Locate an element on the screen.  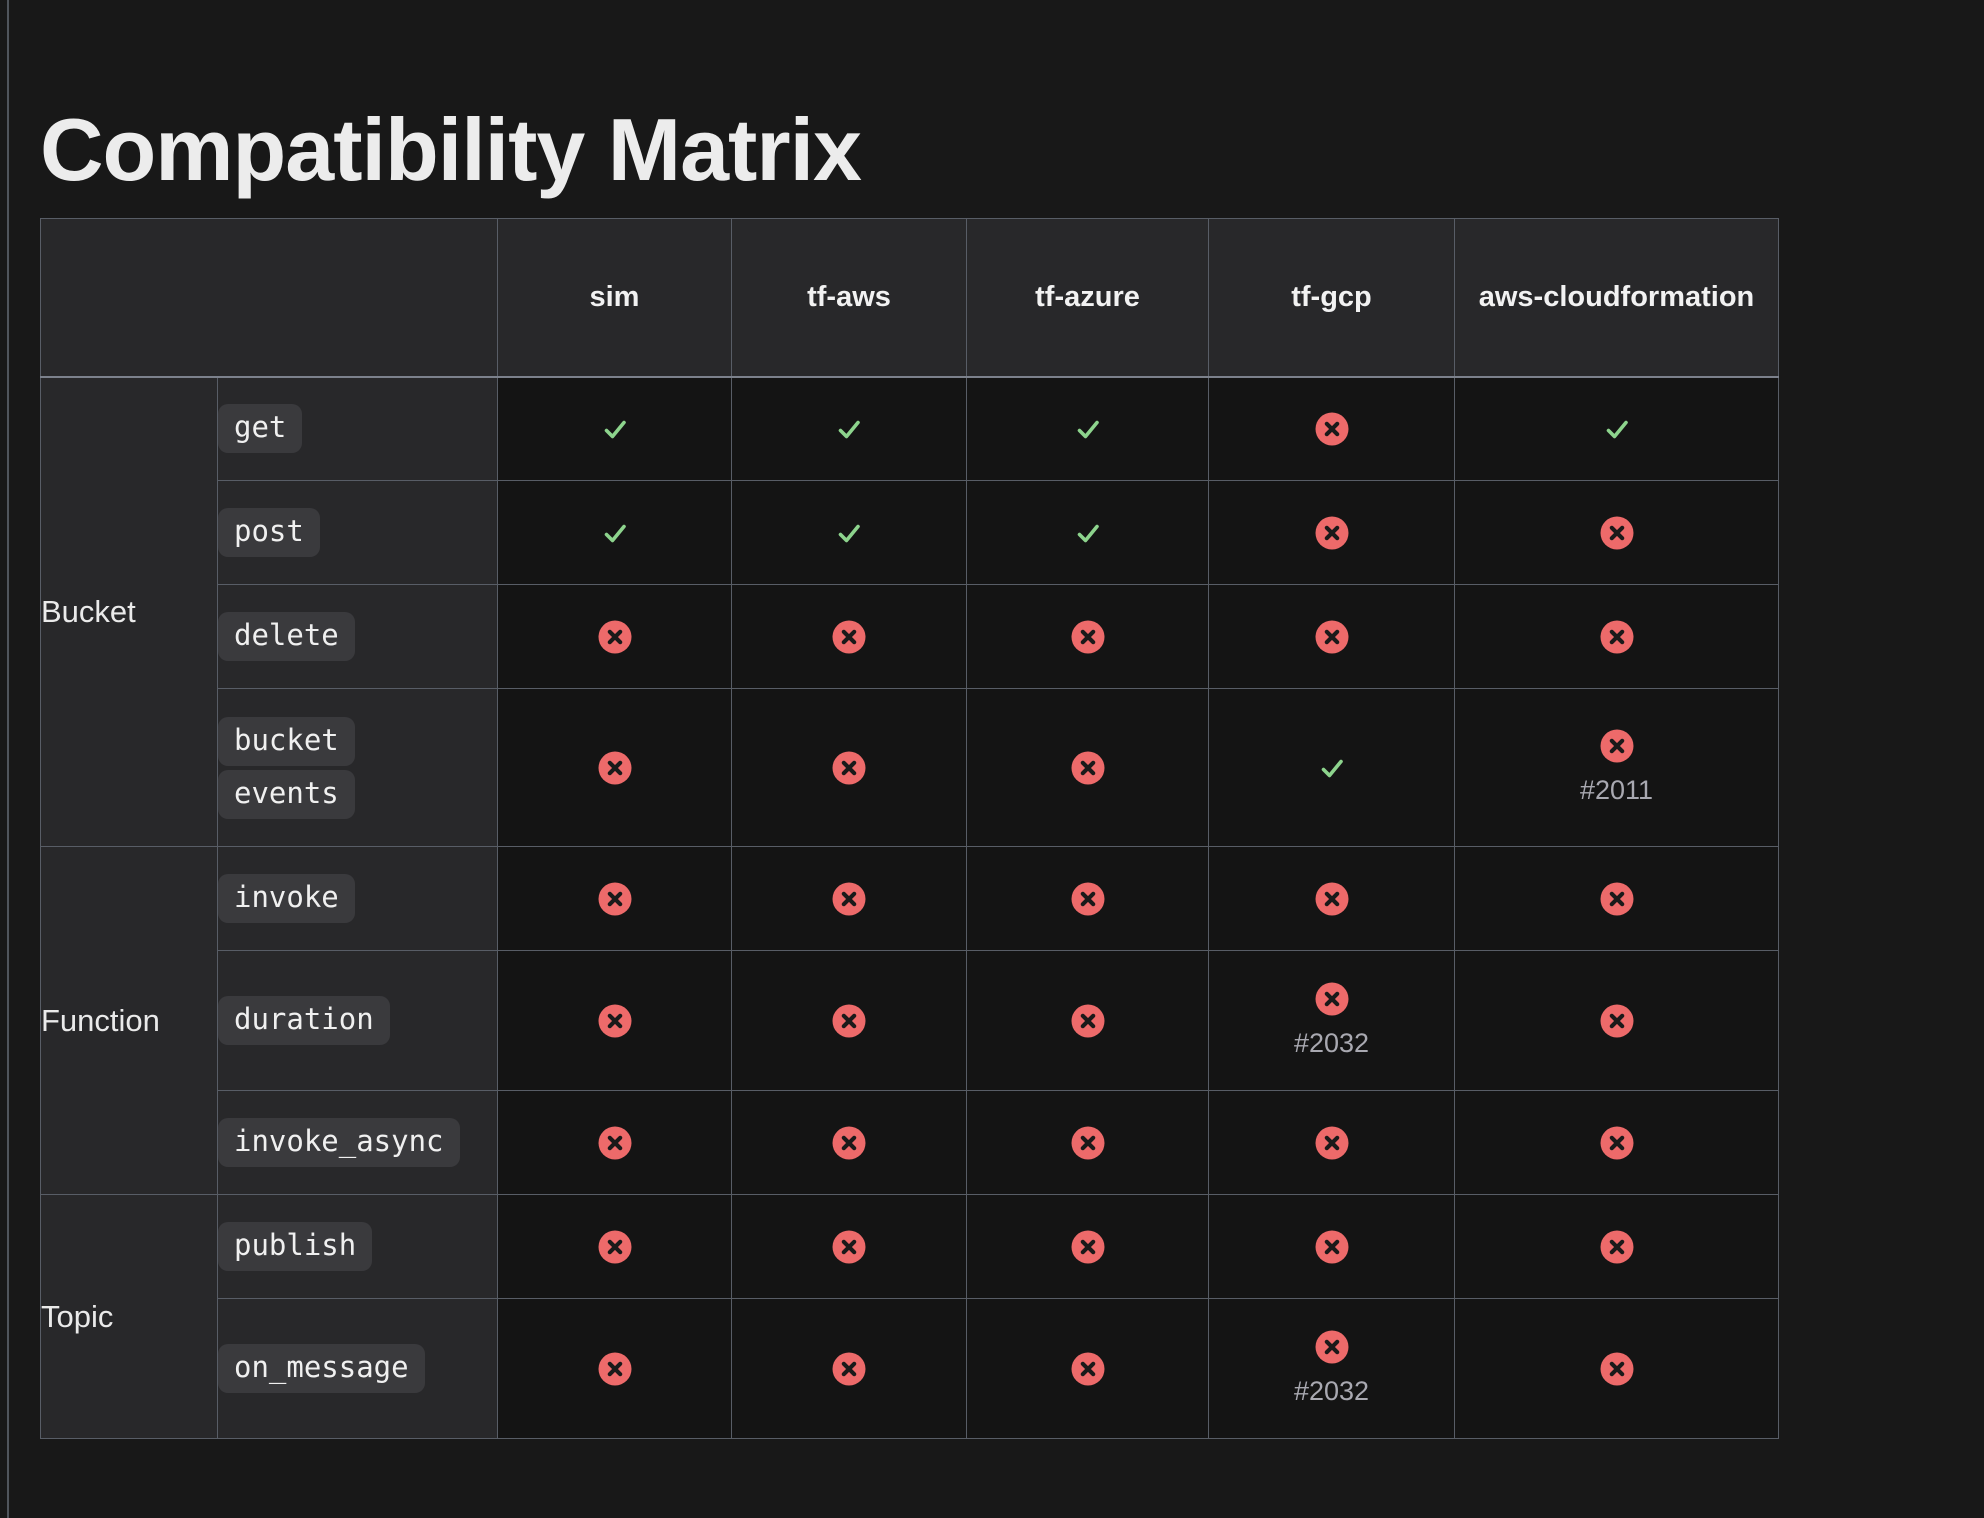
method-chip-stack: post is located at coordinates (357, 532).